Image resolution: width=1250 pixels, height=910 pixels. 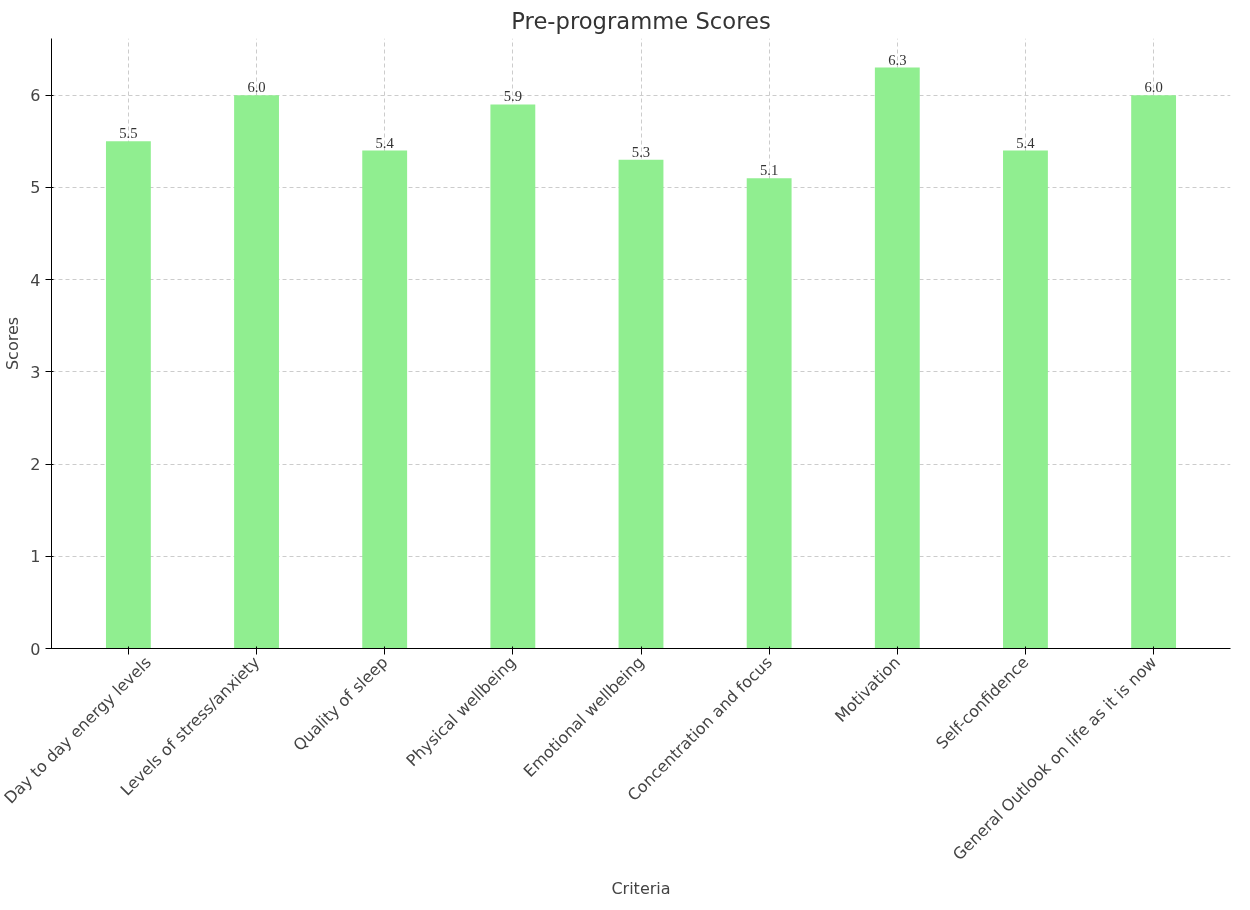 What do you see at coordinates (641, 888) in the screenshot?
I see `x-axis-title: Criteria` at bounding box center [641, 888].